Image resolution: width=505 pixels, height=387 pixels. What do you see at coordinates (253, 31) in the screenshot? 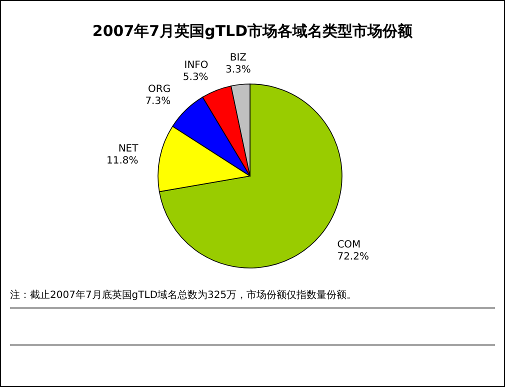
I see `chart-title: 2007年7月英国gTLD市场各域名类型市场份额` at bounding box center [253, 31].